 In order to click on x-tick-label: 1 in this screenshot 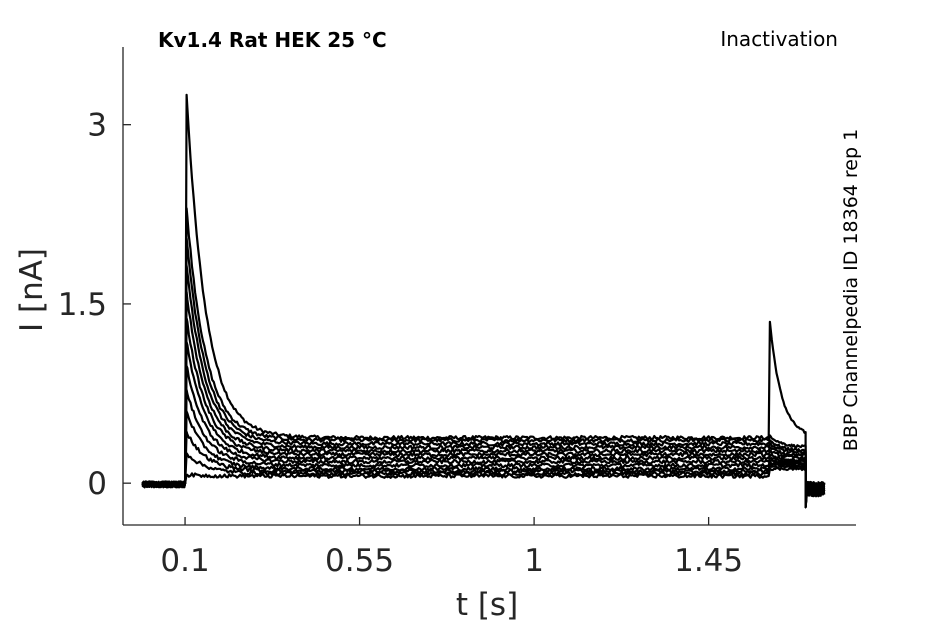, I will do `click(534, 561)`.